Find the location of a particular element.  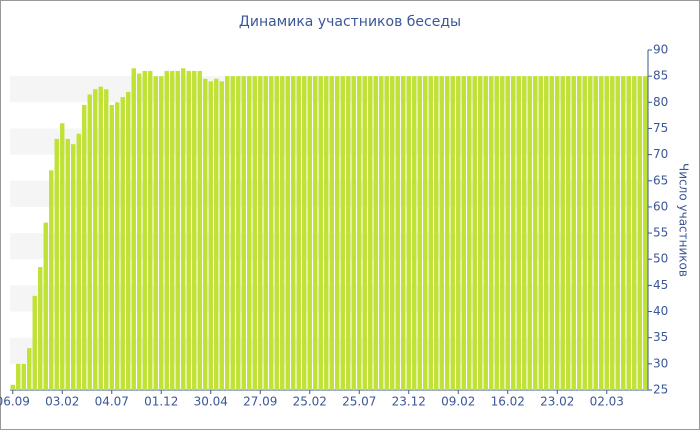

x-tick-label: 23.02 is located at coordinates (557, 402).